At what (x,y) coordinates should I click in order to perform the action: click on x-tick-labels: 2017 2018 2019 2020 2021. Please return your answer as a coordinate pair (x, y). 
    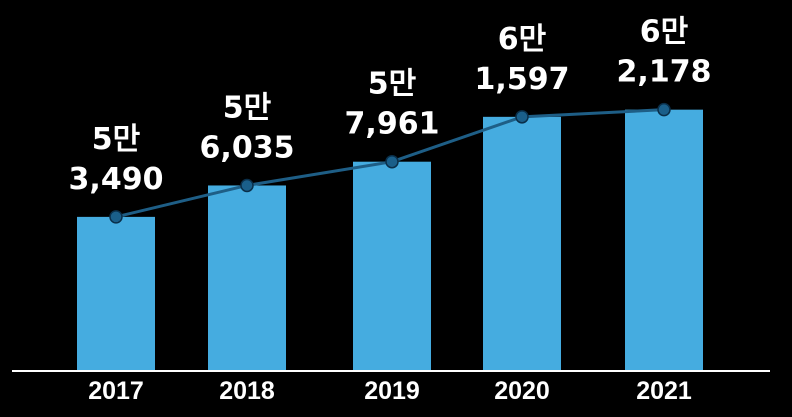
    Looking at the image, I should click on (390, 391).